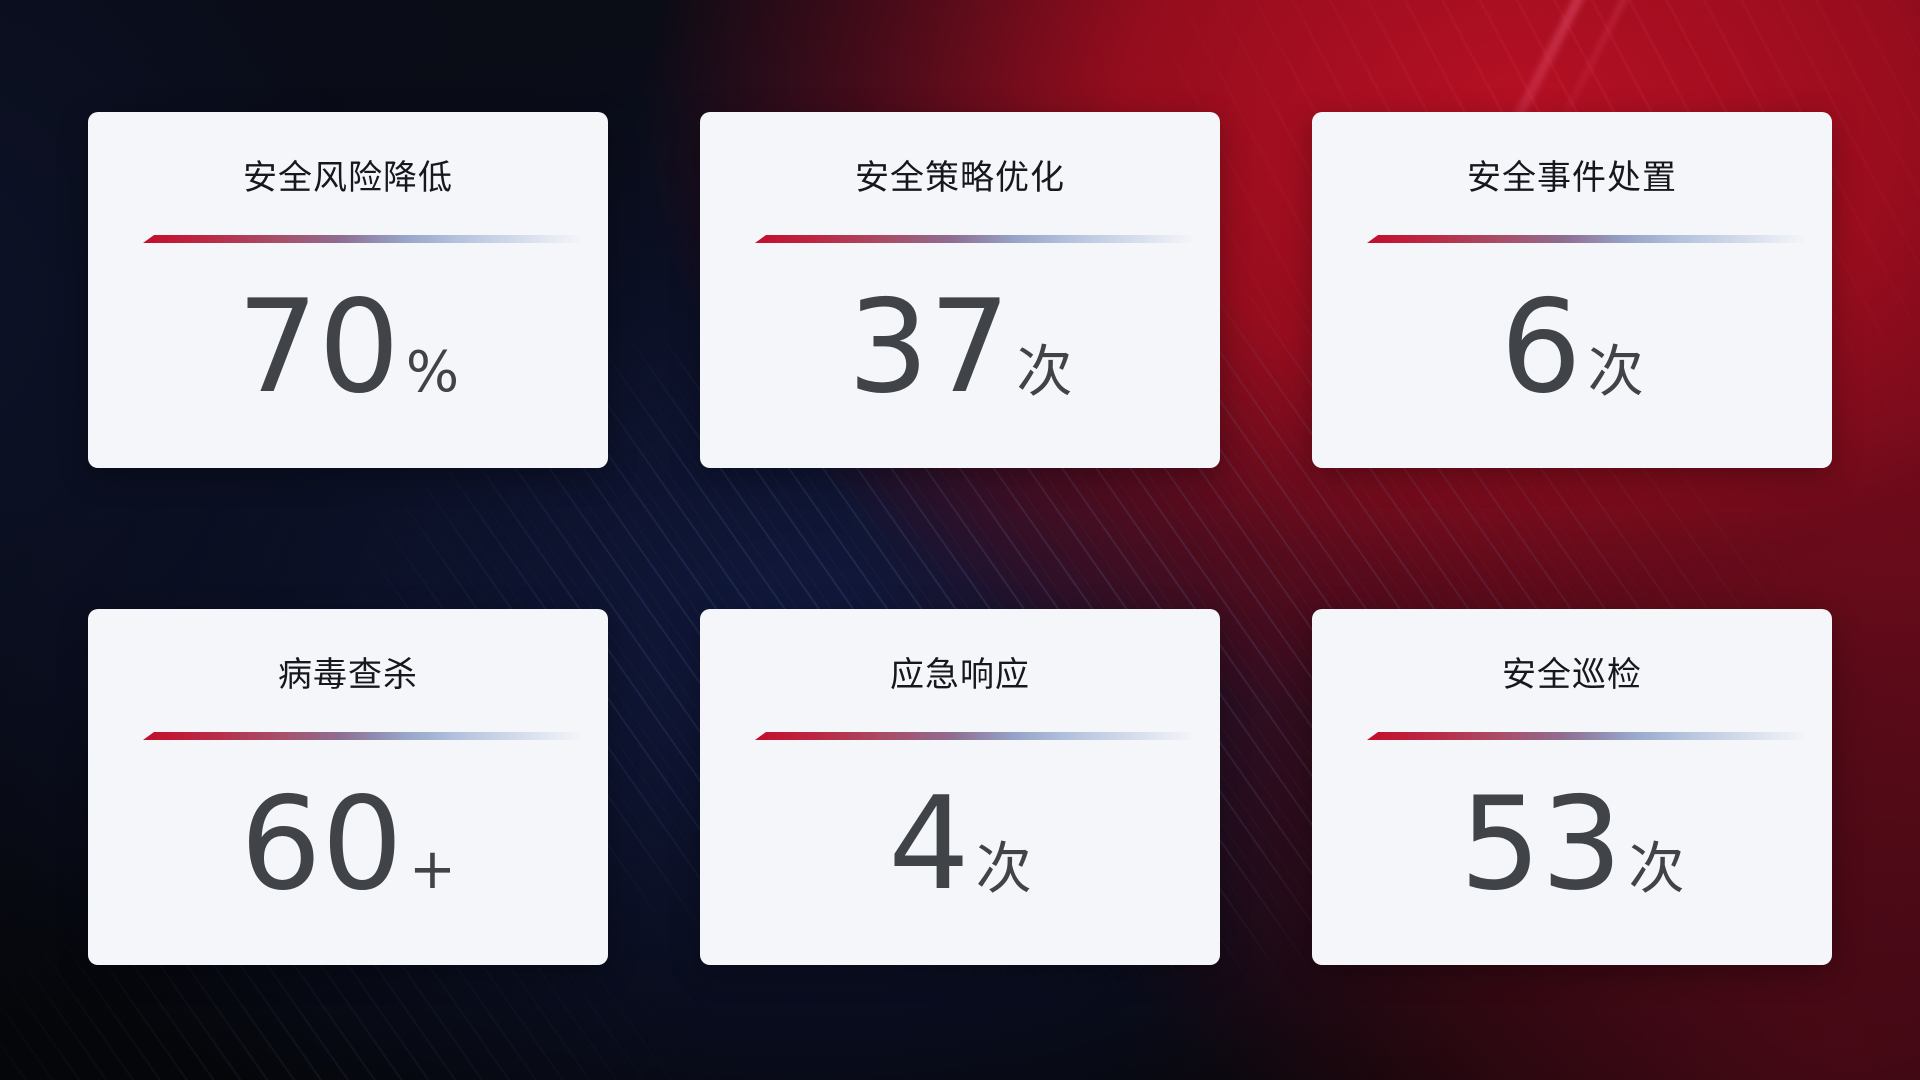  I want to click on stat-card-virus-scan: 病毒查杀 60 +, so click(348, 787).